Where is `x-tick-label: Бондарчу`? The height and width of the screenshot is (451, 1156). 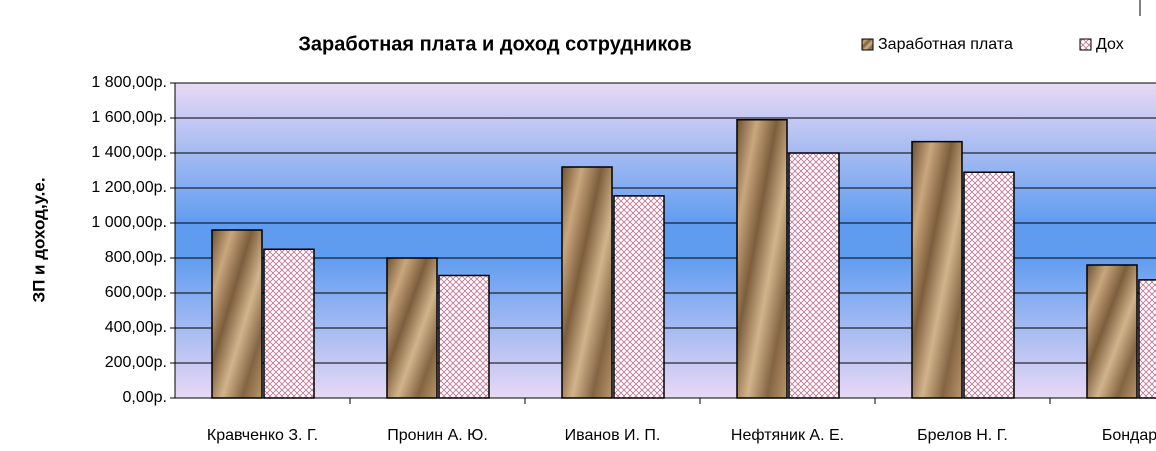 x-tick-label: Бондарчу is located at coordinates (1129, 435).